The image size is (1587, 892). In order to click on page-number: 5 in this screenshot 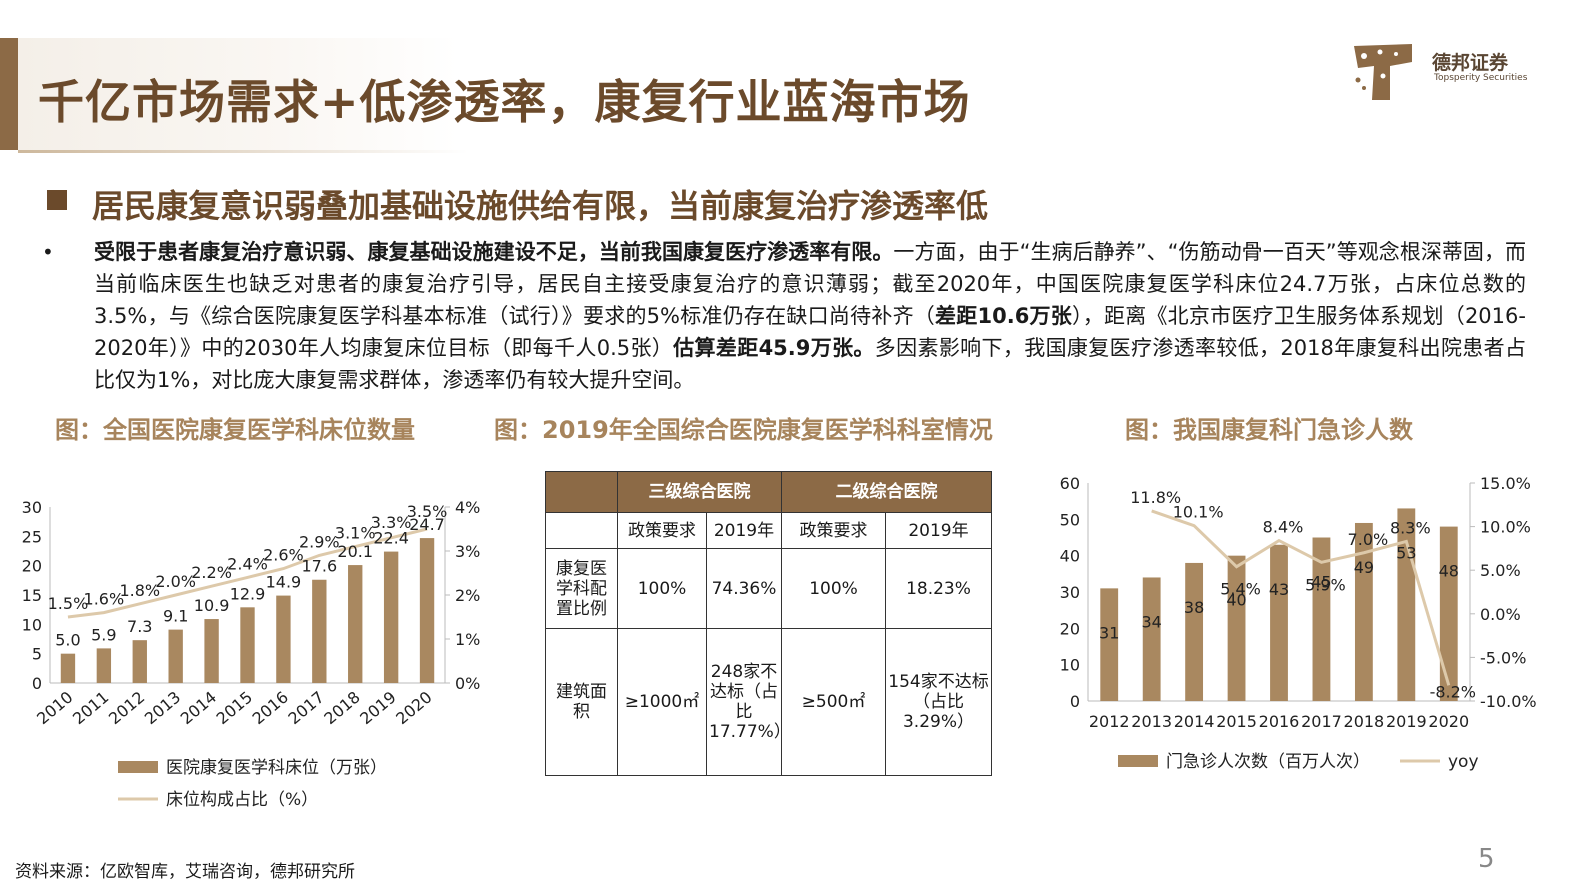, I will do `click(1486, 859)`.